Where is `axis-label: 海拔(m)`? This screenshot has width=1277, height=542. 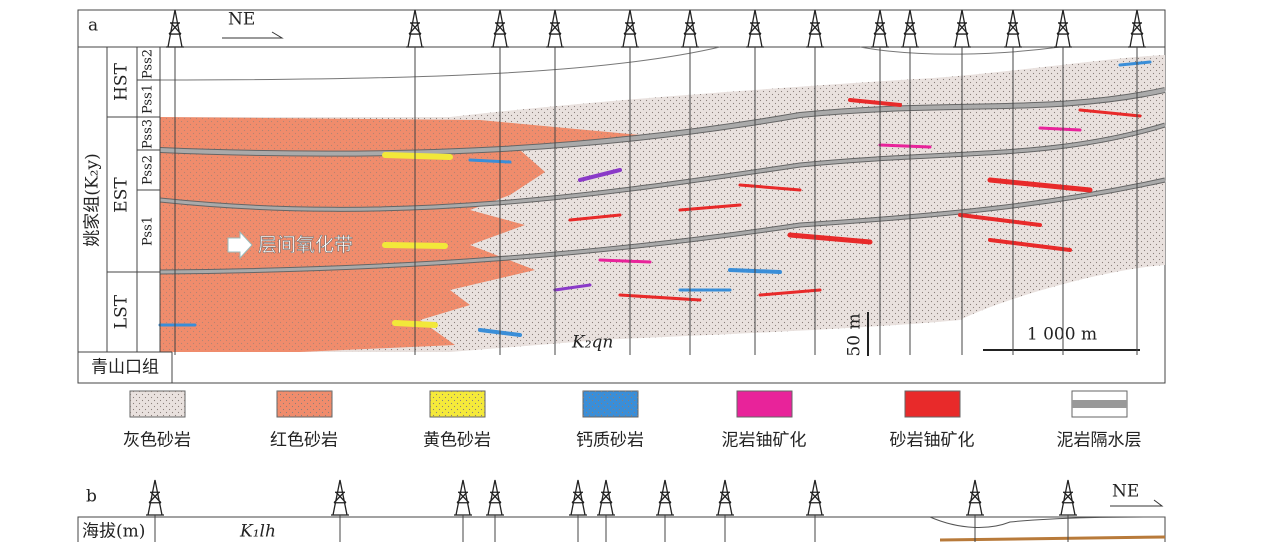
axis-label: 海拔(m) is located at coordinates (113, 532).